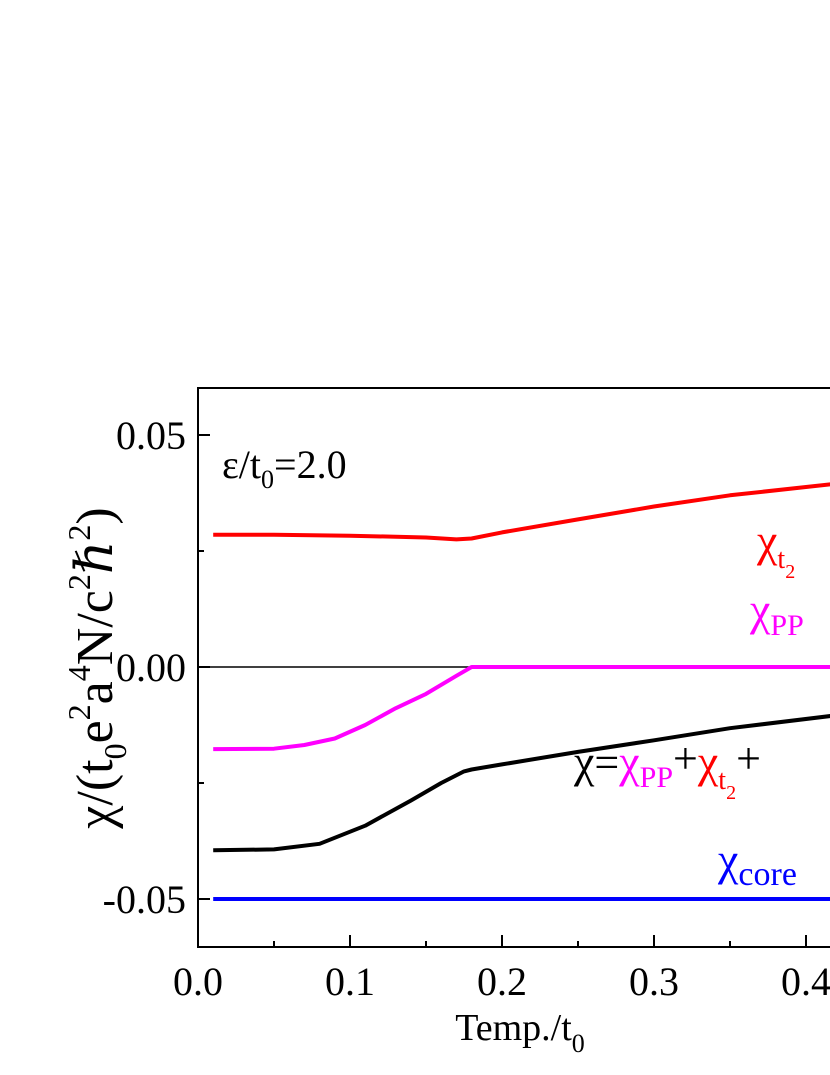 The width and height of the screenshot is (830, 1075). What do you see at coordinates (776, 613) in the screenshot?
I see `label-chi-pp: χPP` at bounding box center [776, 613].